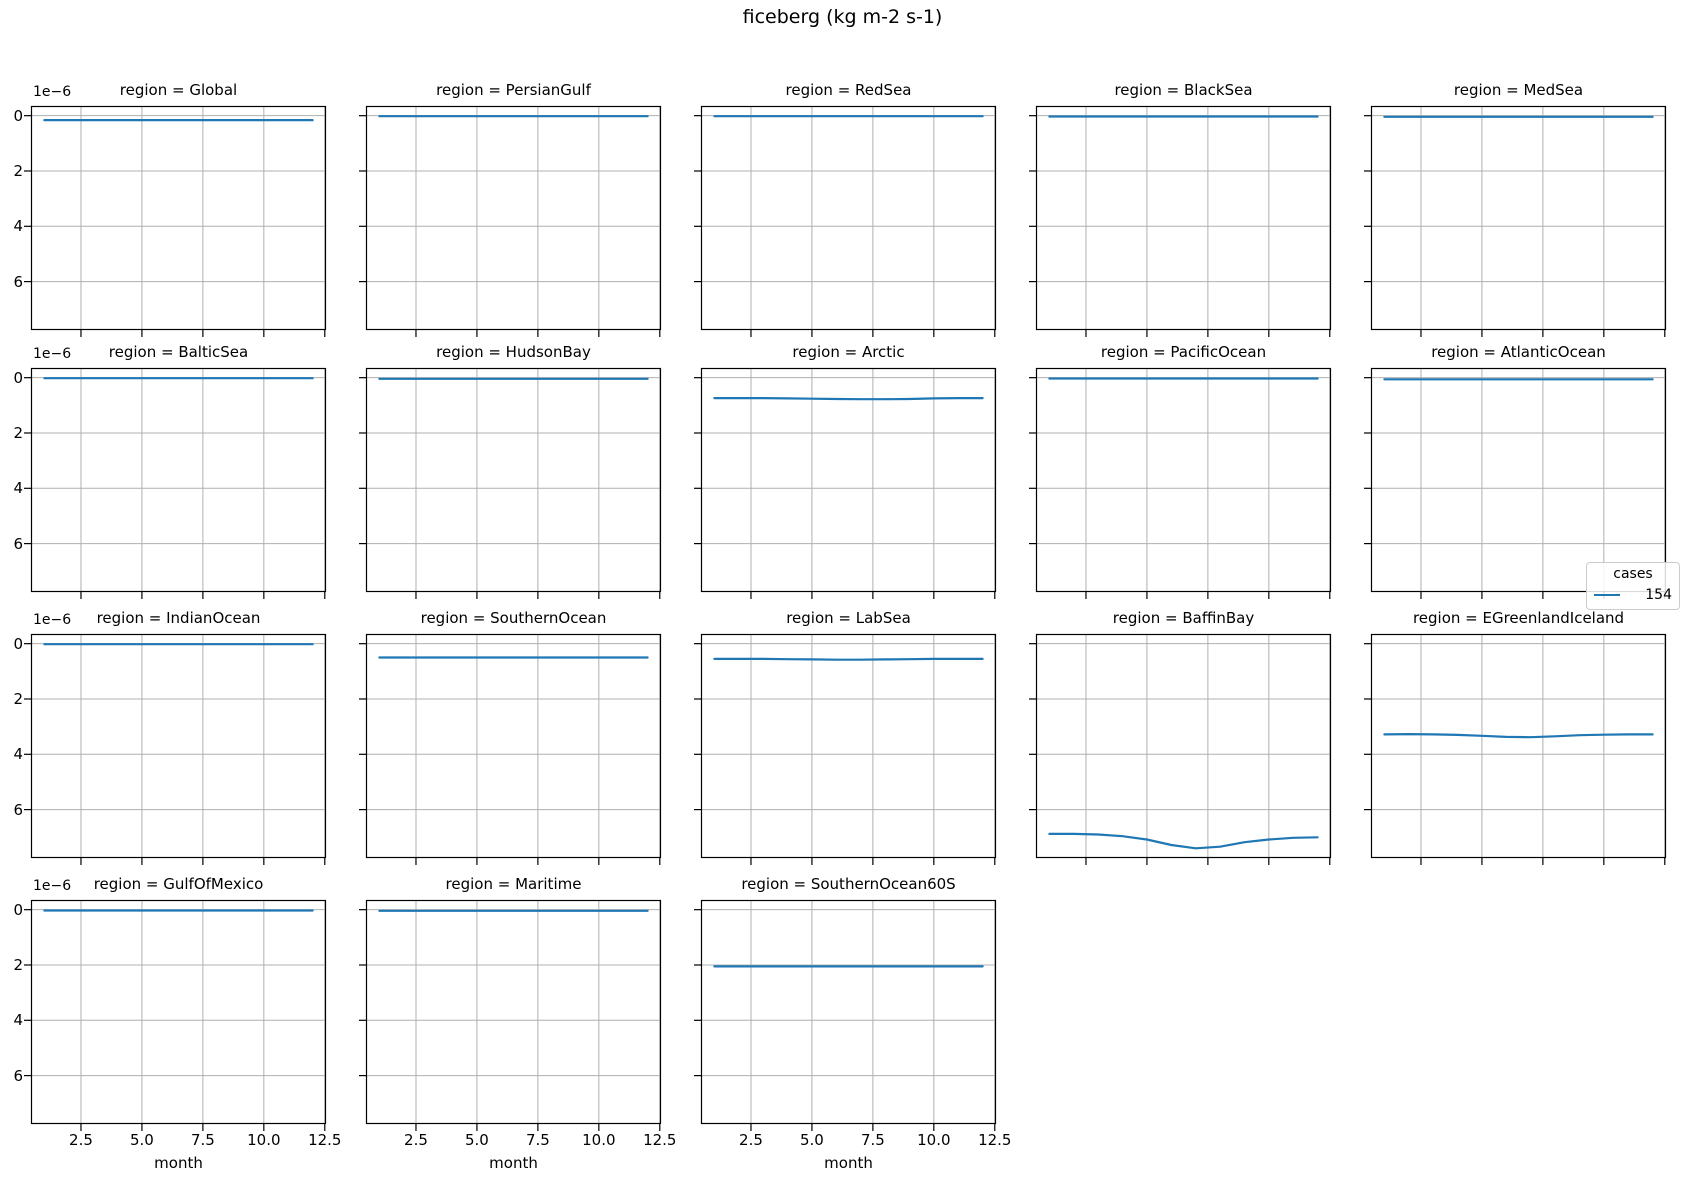 The width and height of the screenshot is (1685, 1178). Describe the element at coordinates (848, 884) in the screenshot. I see `facet-title-SouthernOcean60S: region = SouthernOcean60S` at that location.